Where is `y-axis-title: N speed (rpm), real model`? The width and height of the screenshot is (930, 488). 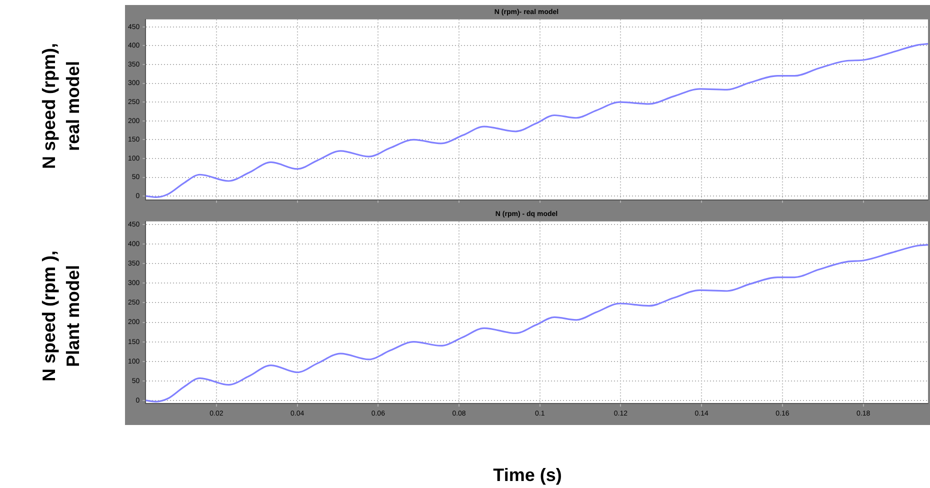
y-axis-title: N speed (rpm), real model is located at coordinates (61, 107).